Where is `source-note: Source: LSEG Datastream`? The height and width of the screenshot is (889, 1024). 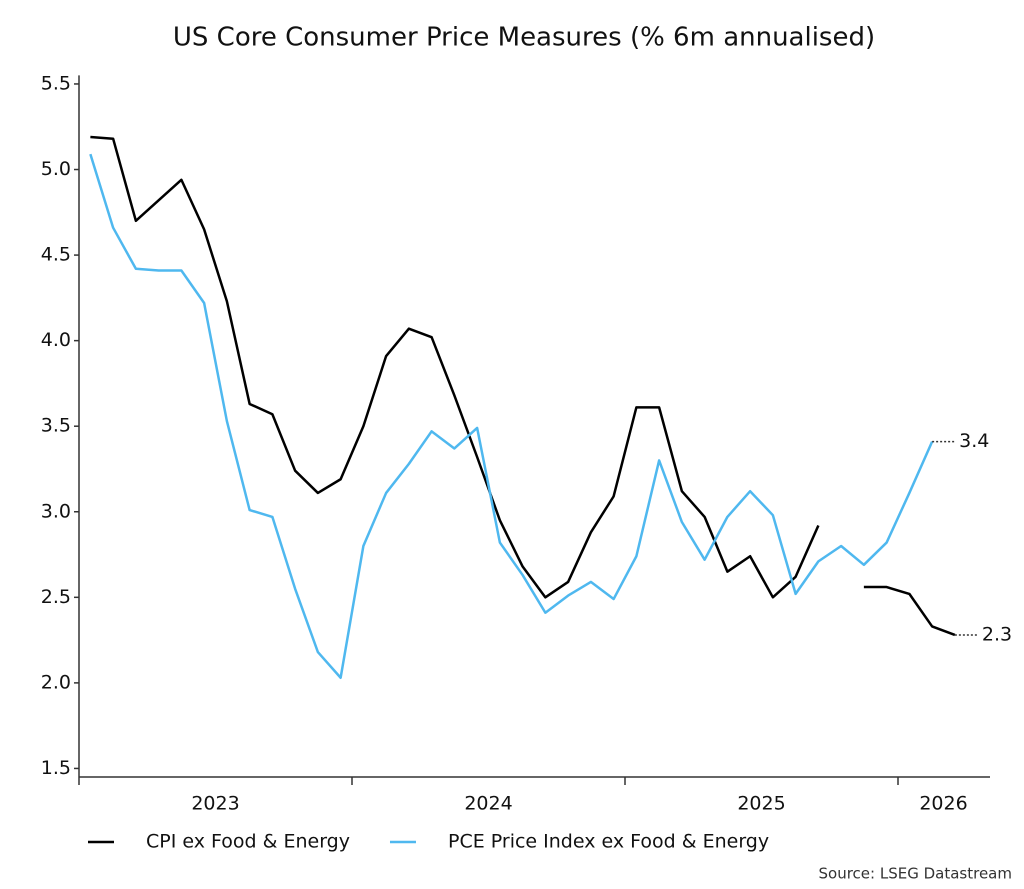 source-note: Source: LSEG Datastream is located at coordinates (915, 874).